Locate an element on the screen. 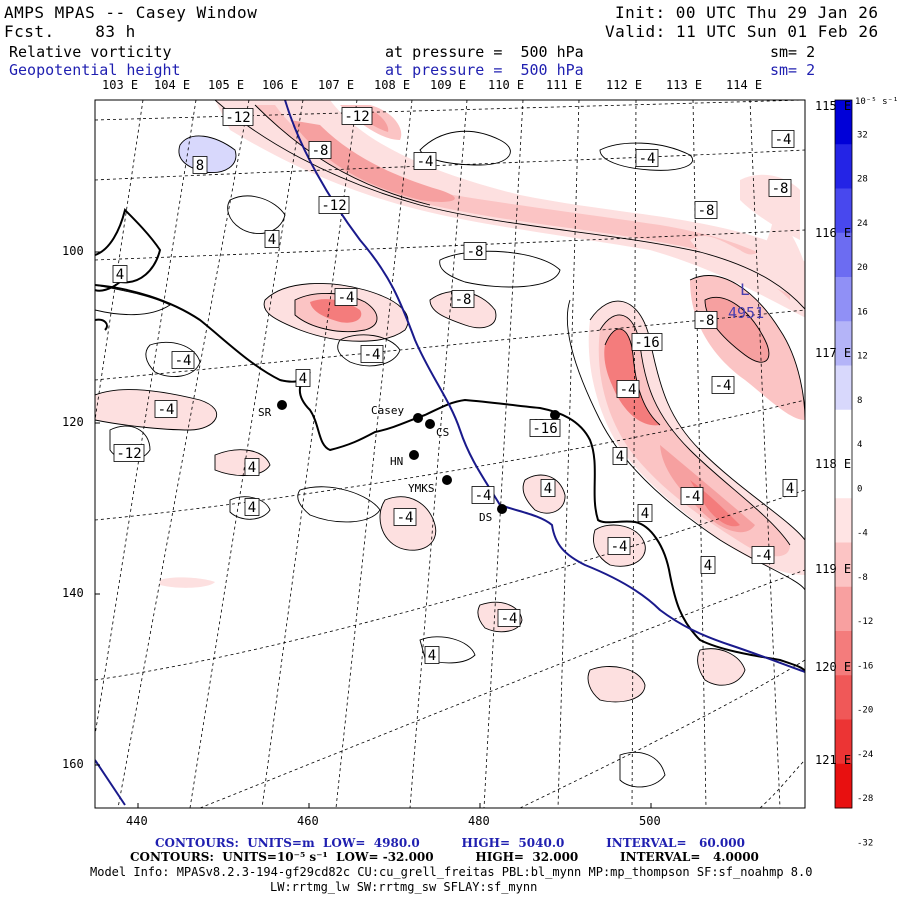 The height and width of the screenshot is (900, 900). svg-text: -12 is located at coordinates (237, 118).